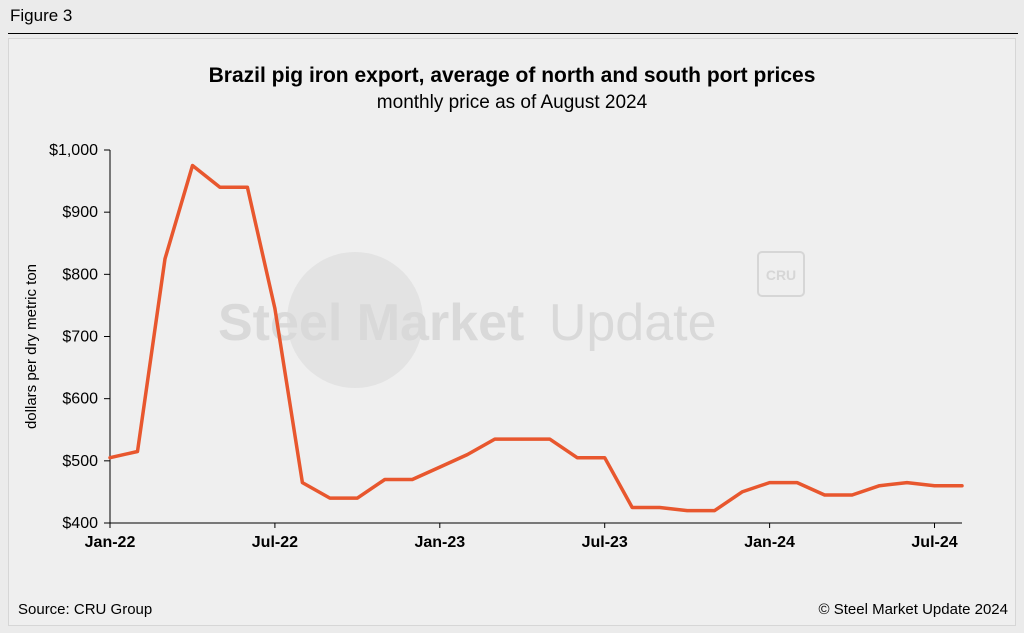 This screenshot has height=633, width=1024. I want to click on x-tick-label: Jan-23, so click(439, 542).